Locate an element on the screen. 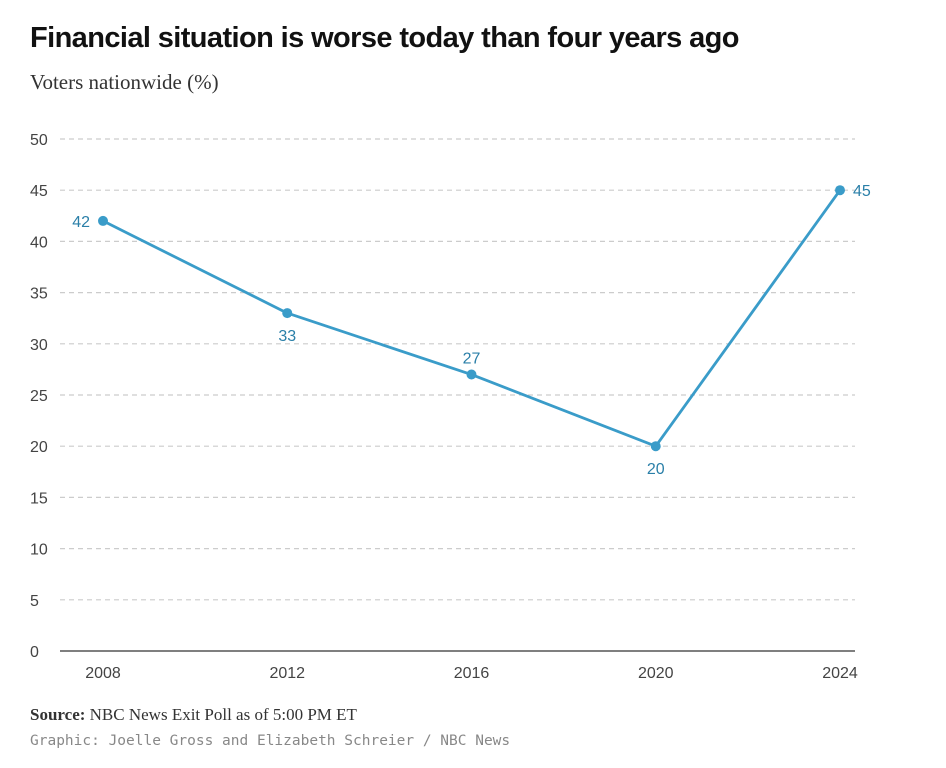  data-label: 33 is located at coordinates (287, 336).